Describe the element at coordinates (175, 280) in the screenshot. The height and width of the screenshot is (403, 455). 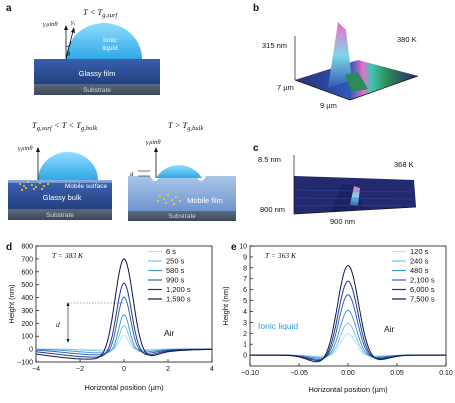
I see `legend-entry: 990 s` at that location.